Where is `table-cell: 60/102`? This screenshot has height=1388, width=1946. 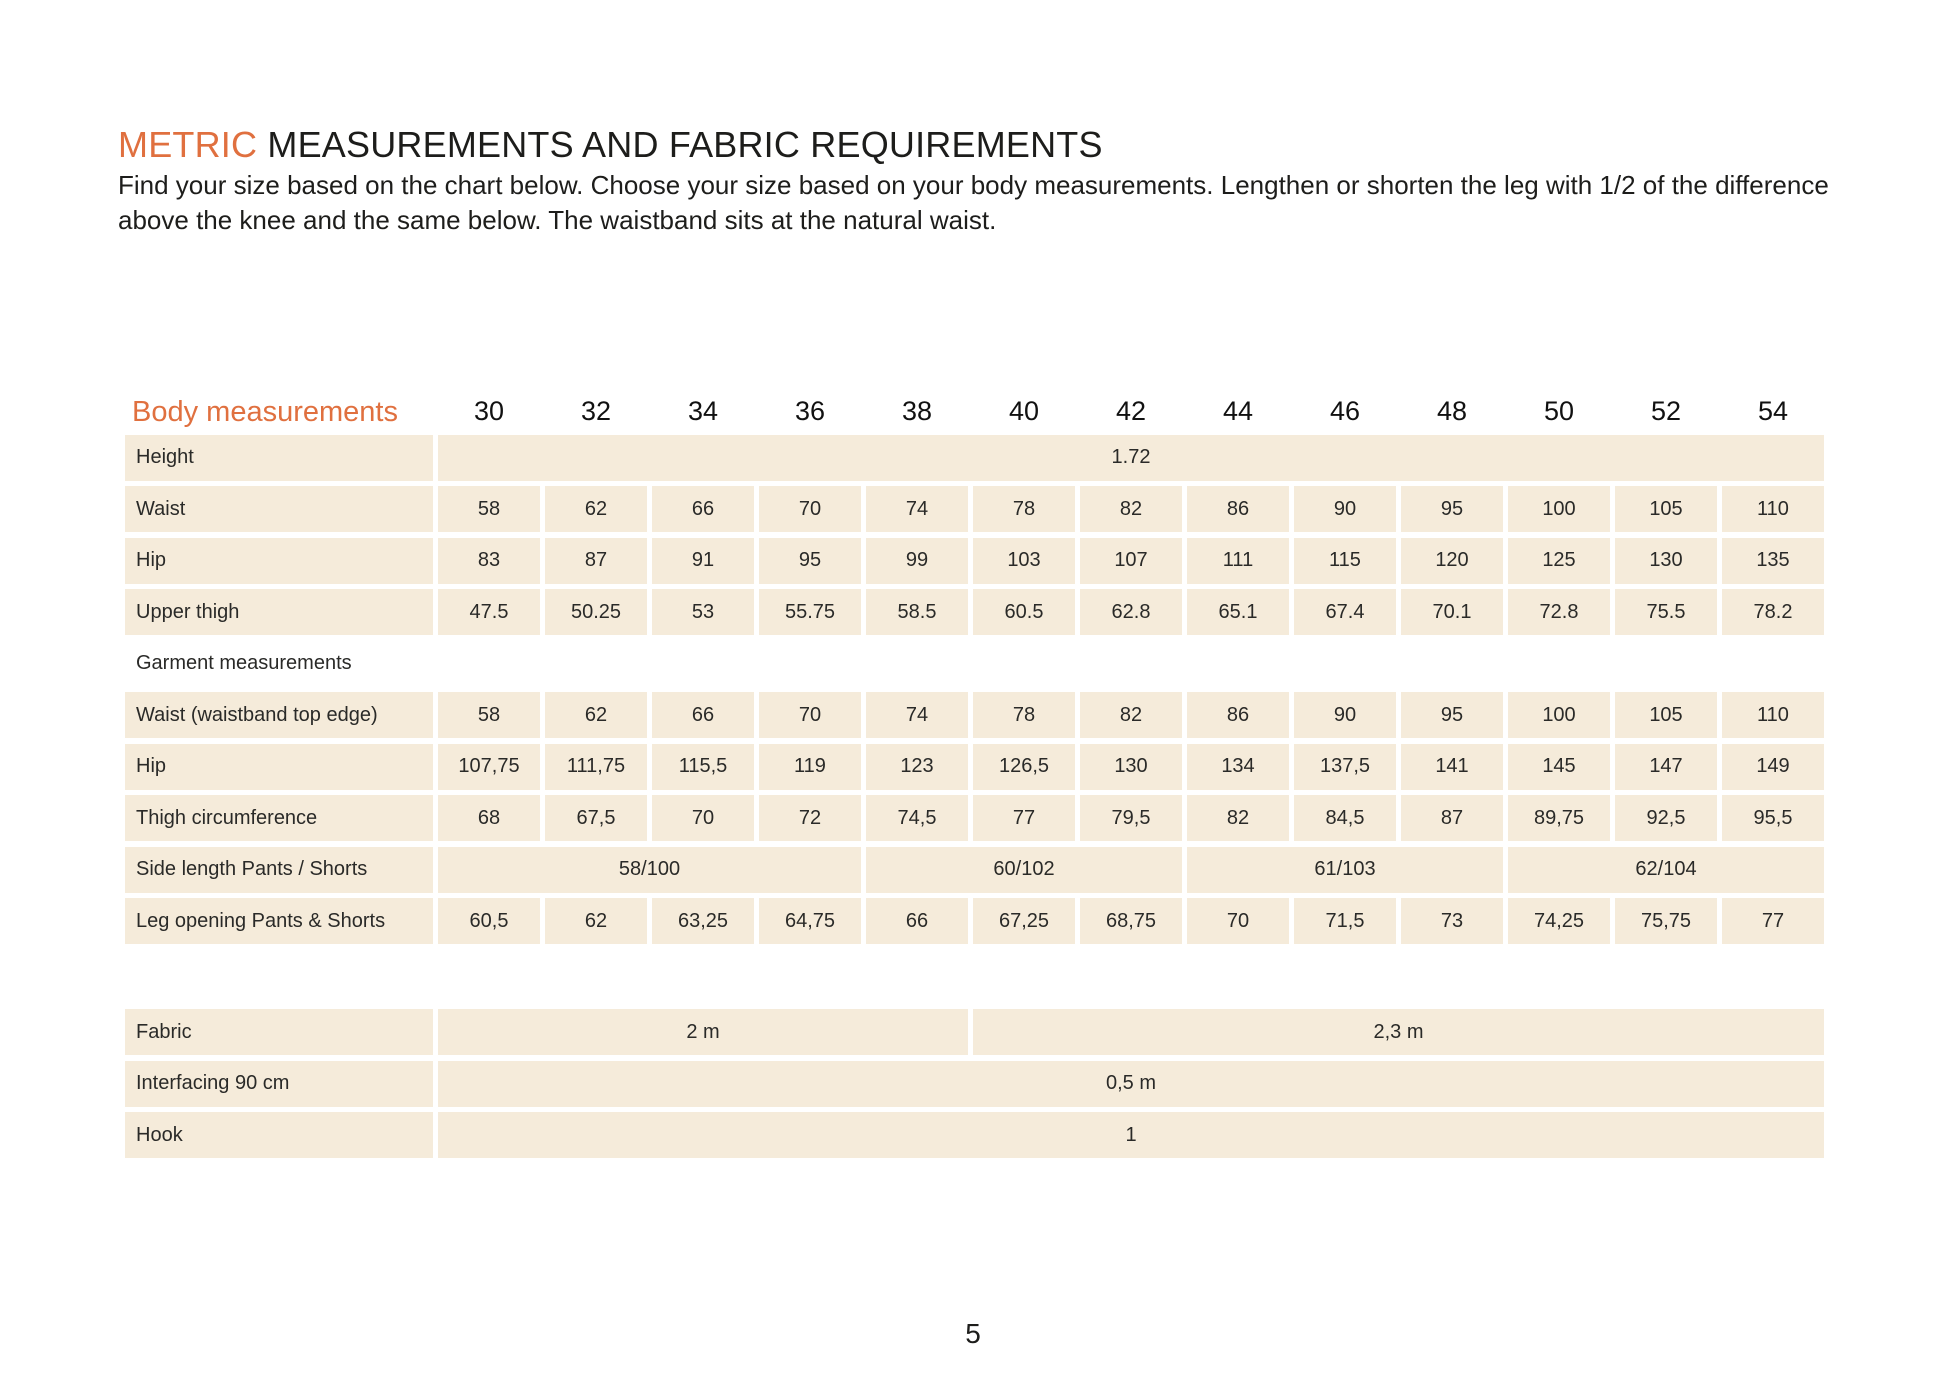
table-cell: 60/102 is located at coordinates (1024, 869).